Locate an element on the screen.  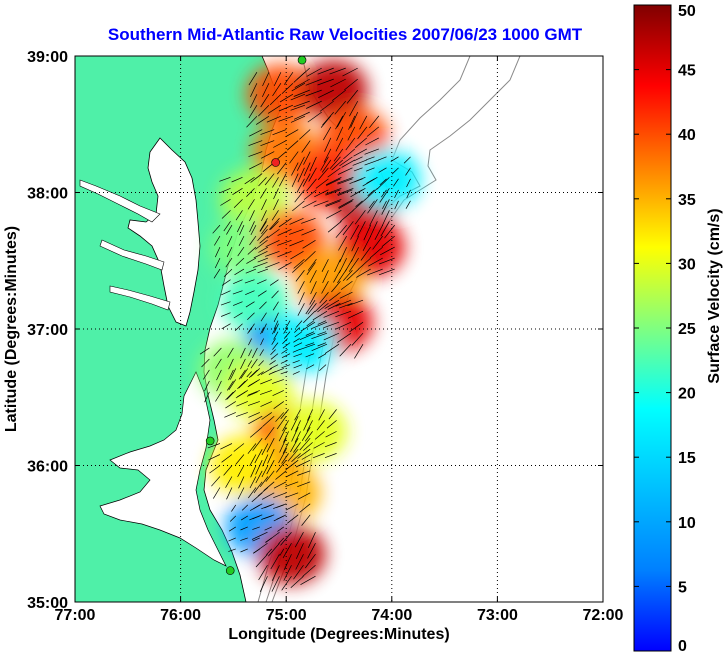
colorbar-tick-label-8: 40 is located at coordinates (687, 135).